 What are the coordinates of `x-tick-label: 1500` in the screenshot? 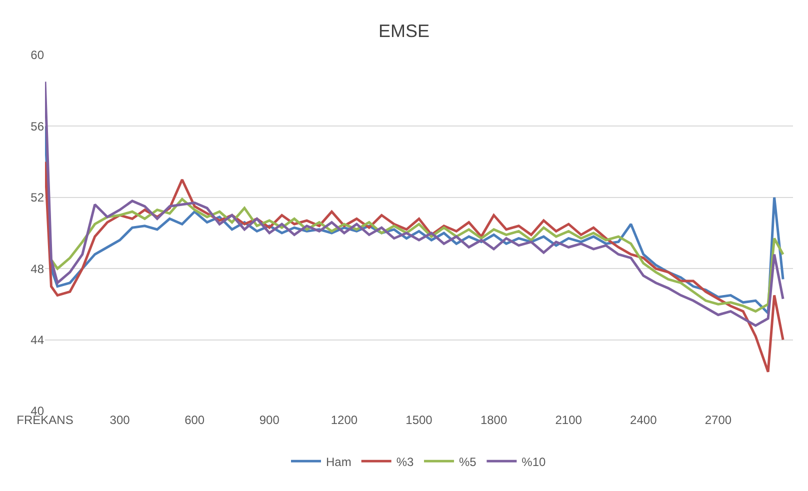 It's located at (419, 420).